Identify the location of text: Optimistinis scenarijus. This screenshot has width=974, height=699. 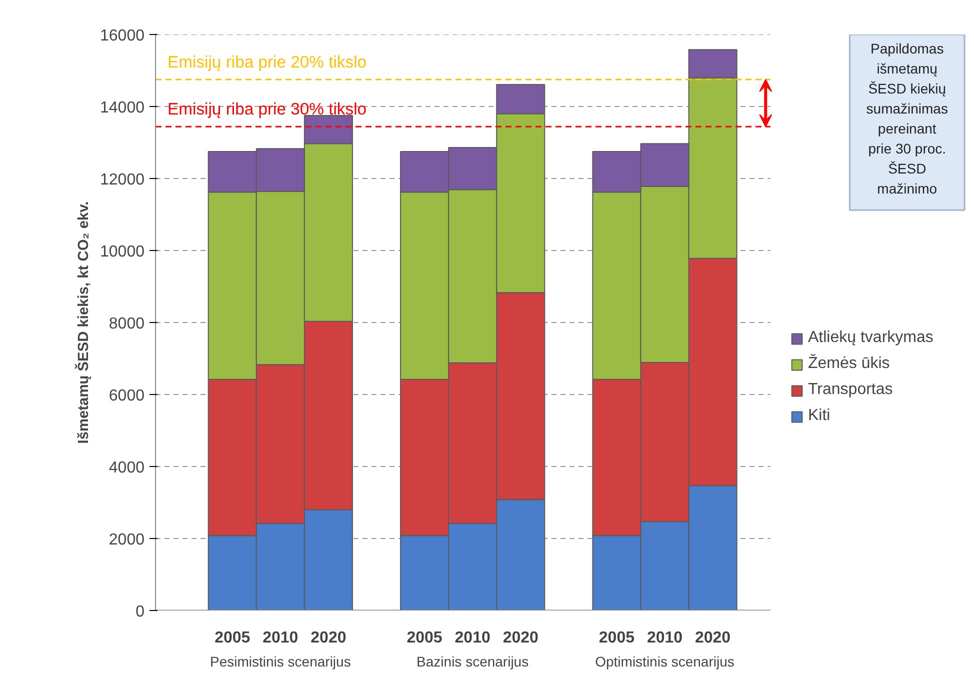
(664, 662).